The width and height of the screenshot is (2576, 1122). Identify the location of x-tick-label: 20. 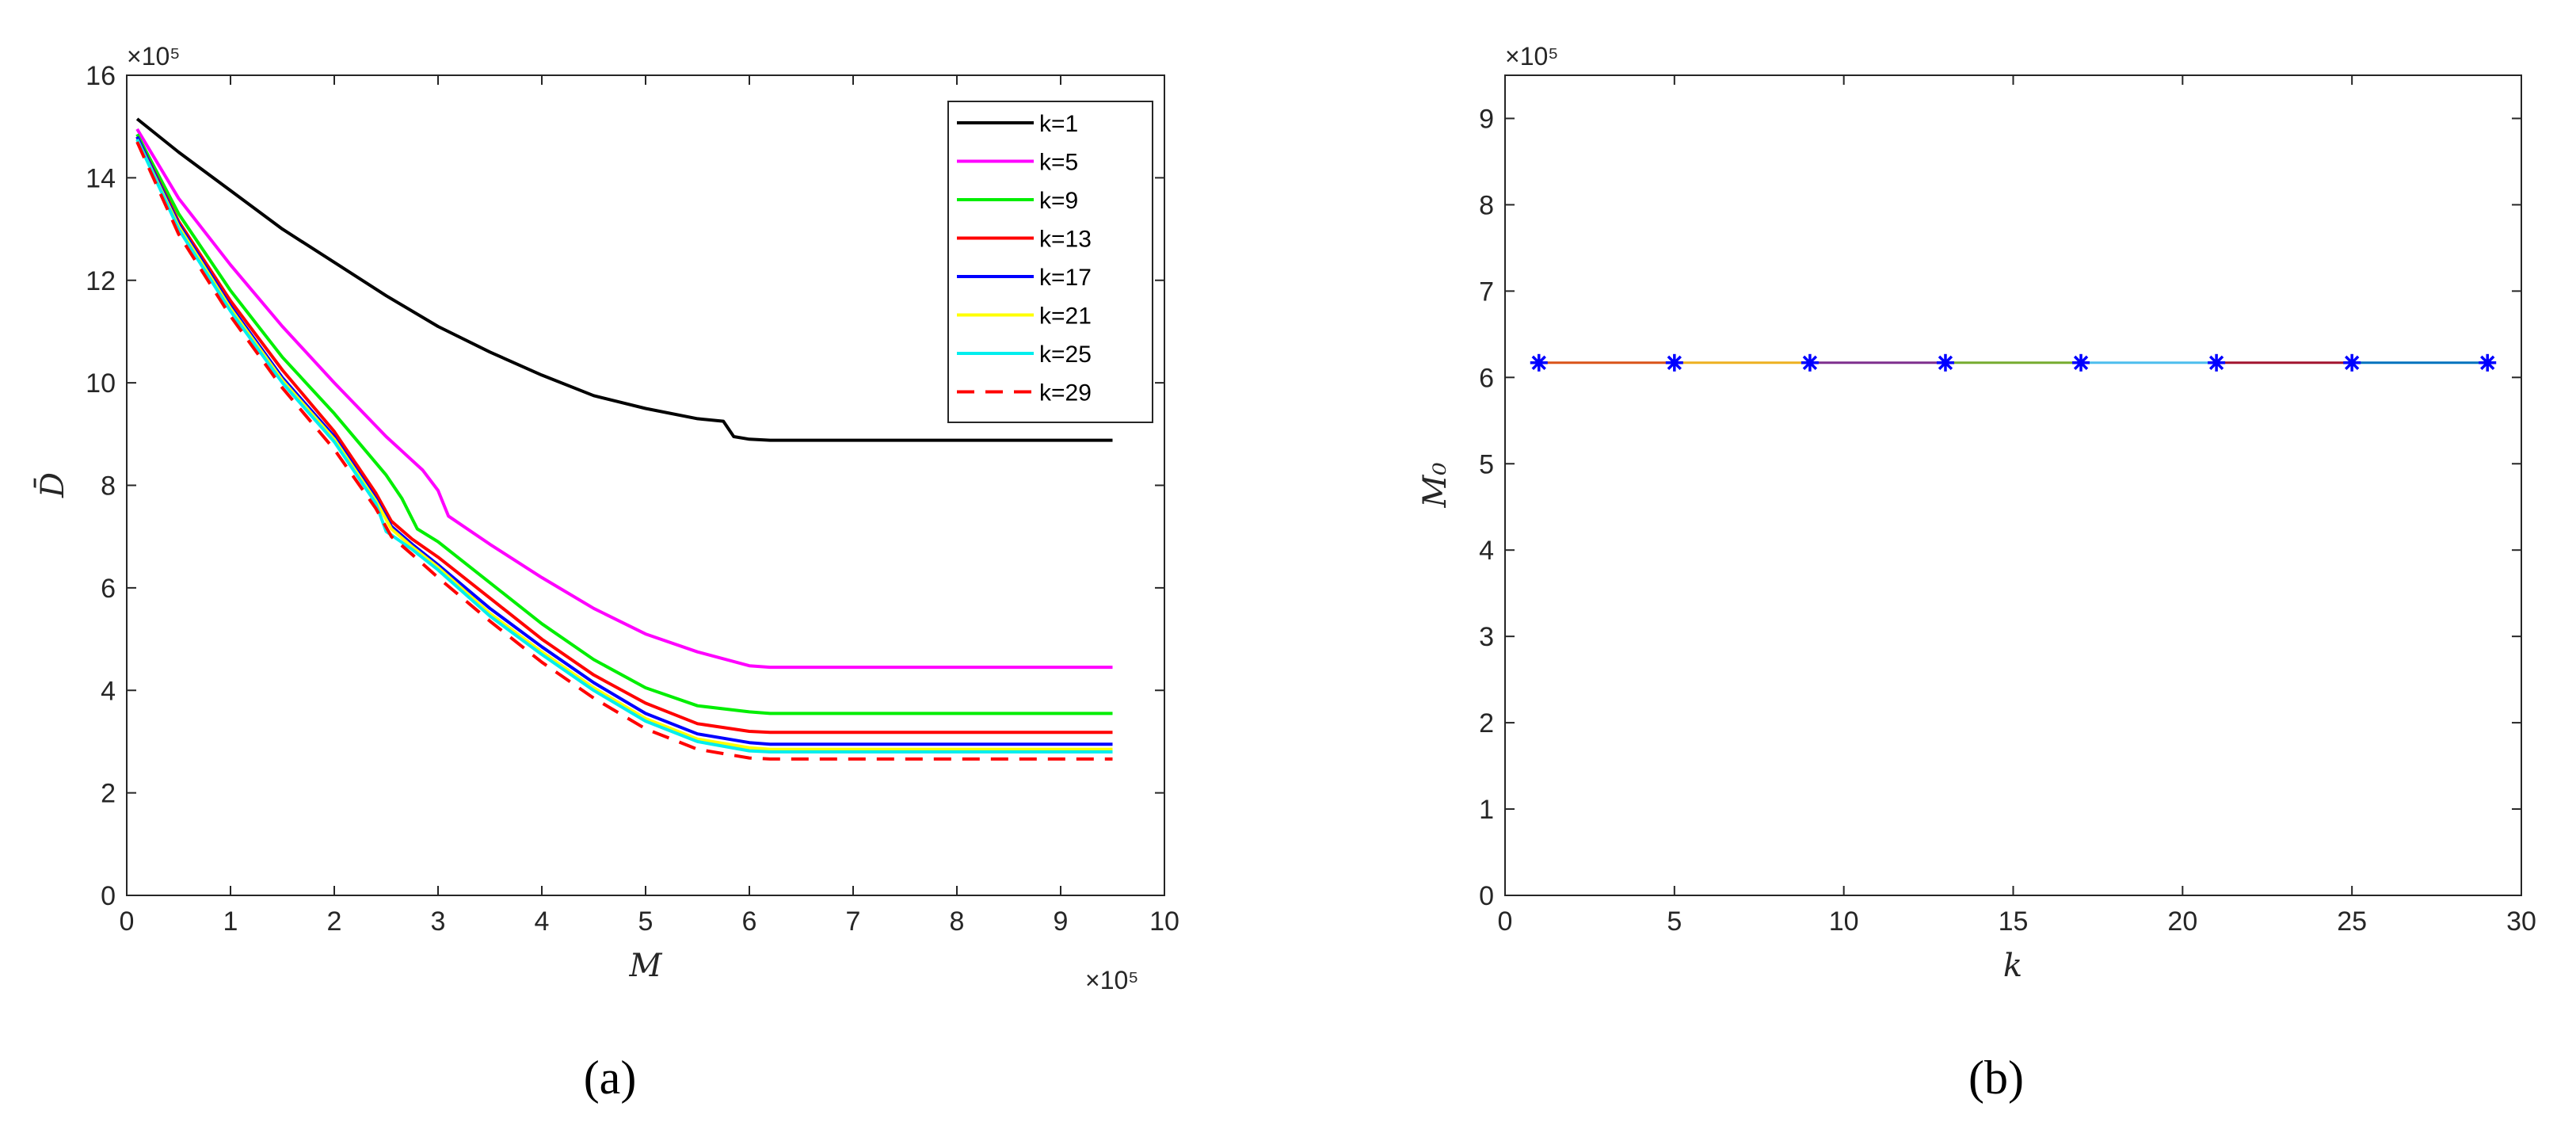
(2182, 921).